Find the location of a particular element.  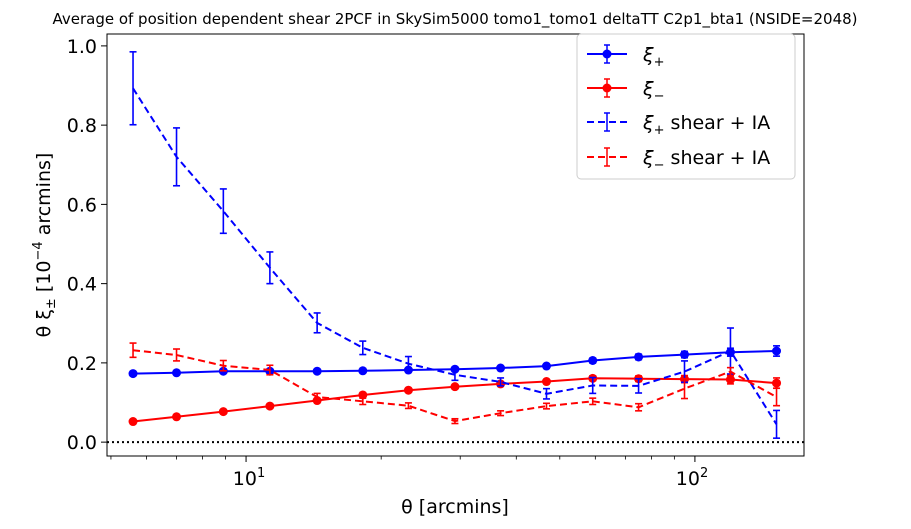

legend-label-xi-minus-ia: ξ− shear + IA is located at coordinates (706, 160).